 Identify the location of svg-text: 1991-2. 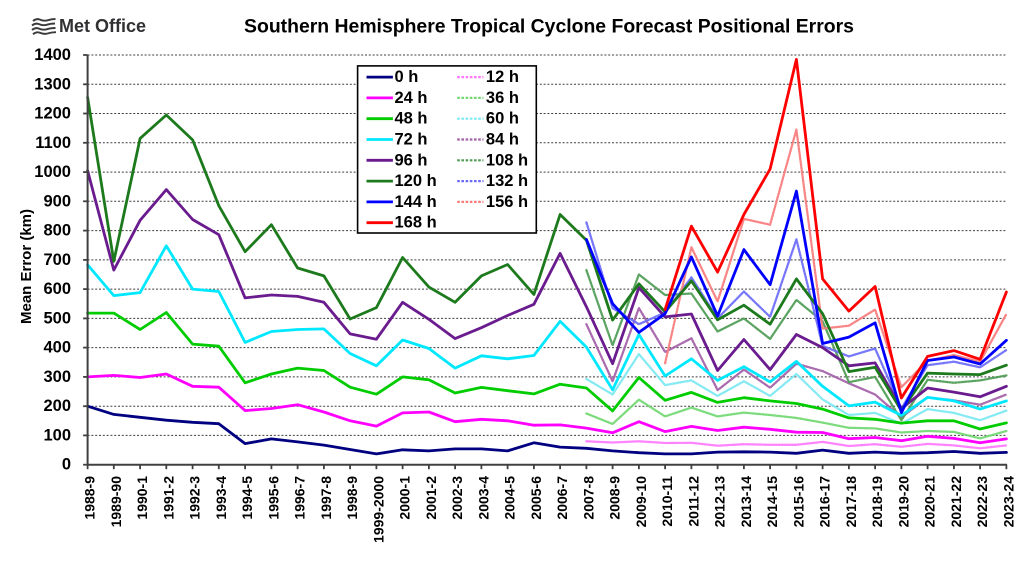
(168, 498).